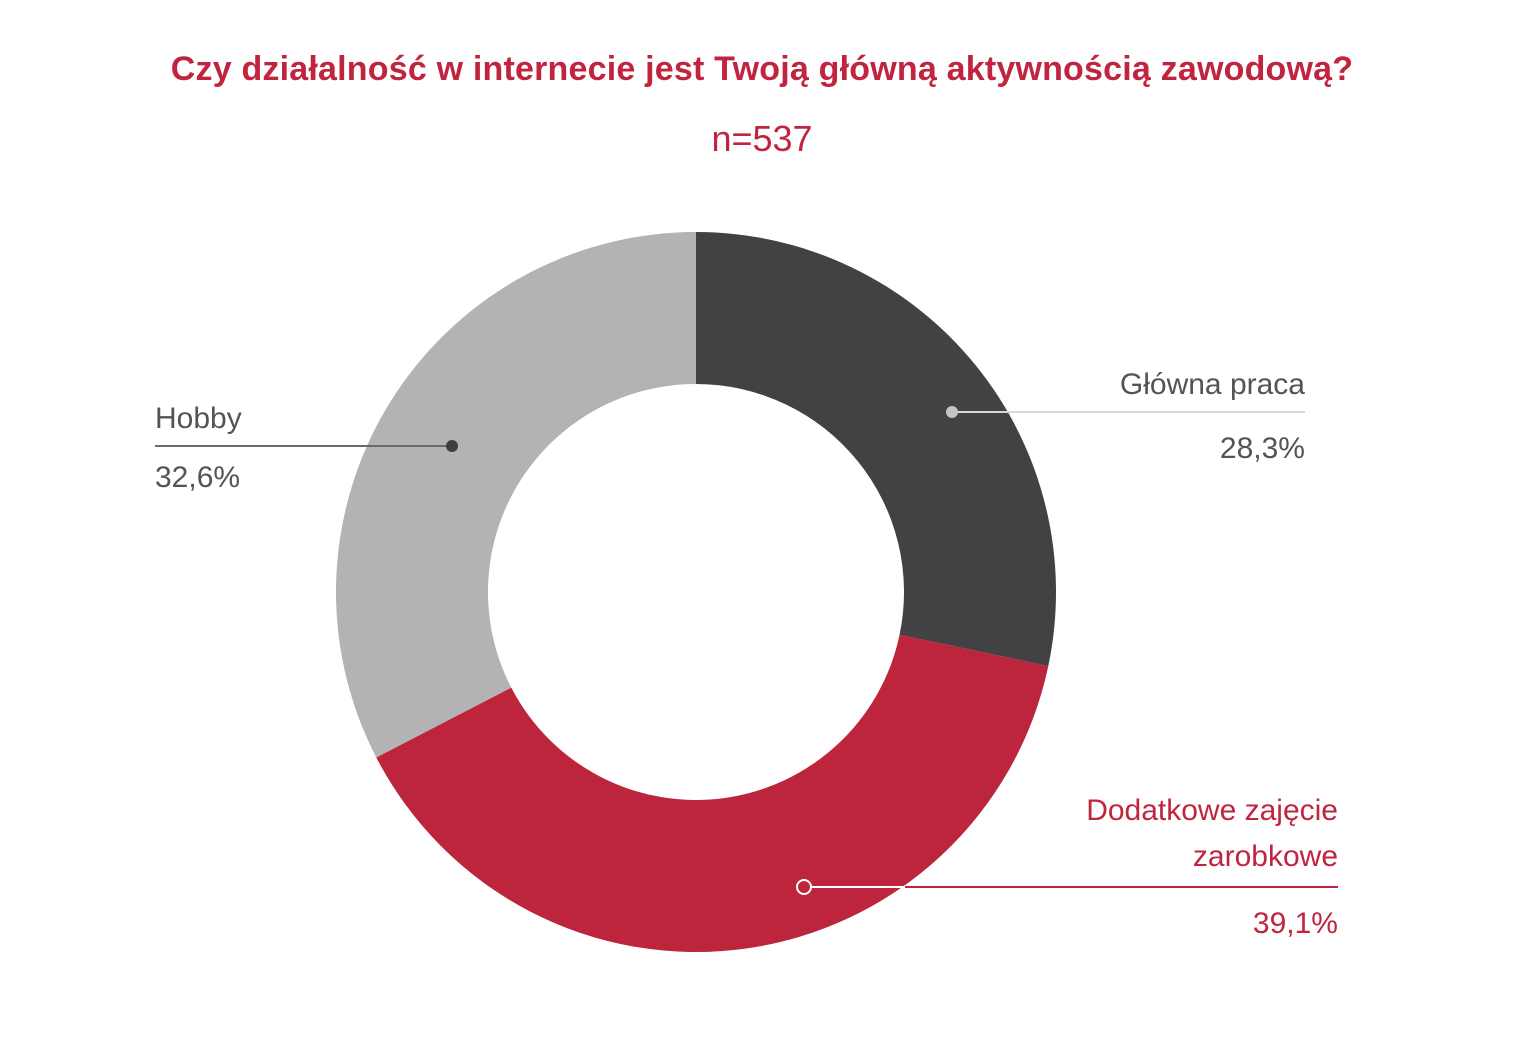 The height and width of the screenshot is (1050, 1524). What do you see at coordinates (762, 138) in the screenshot?
I see `chart-subtitle: n=537` at bounding box center [762, 138].